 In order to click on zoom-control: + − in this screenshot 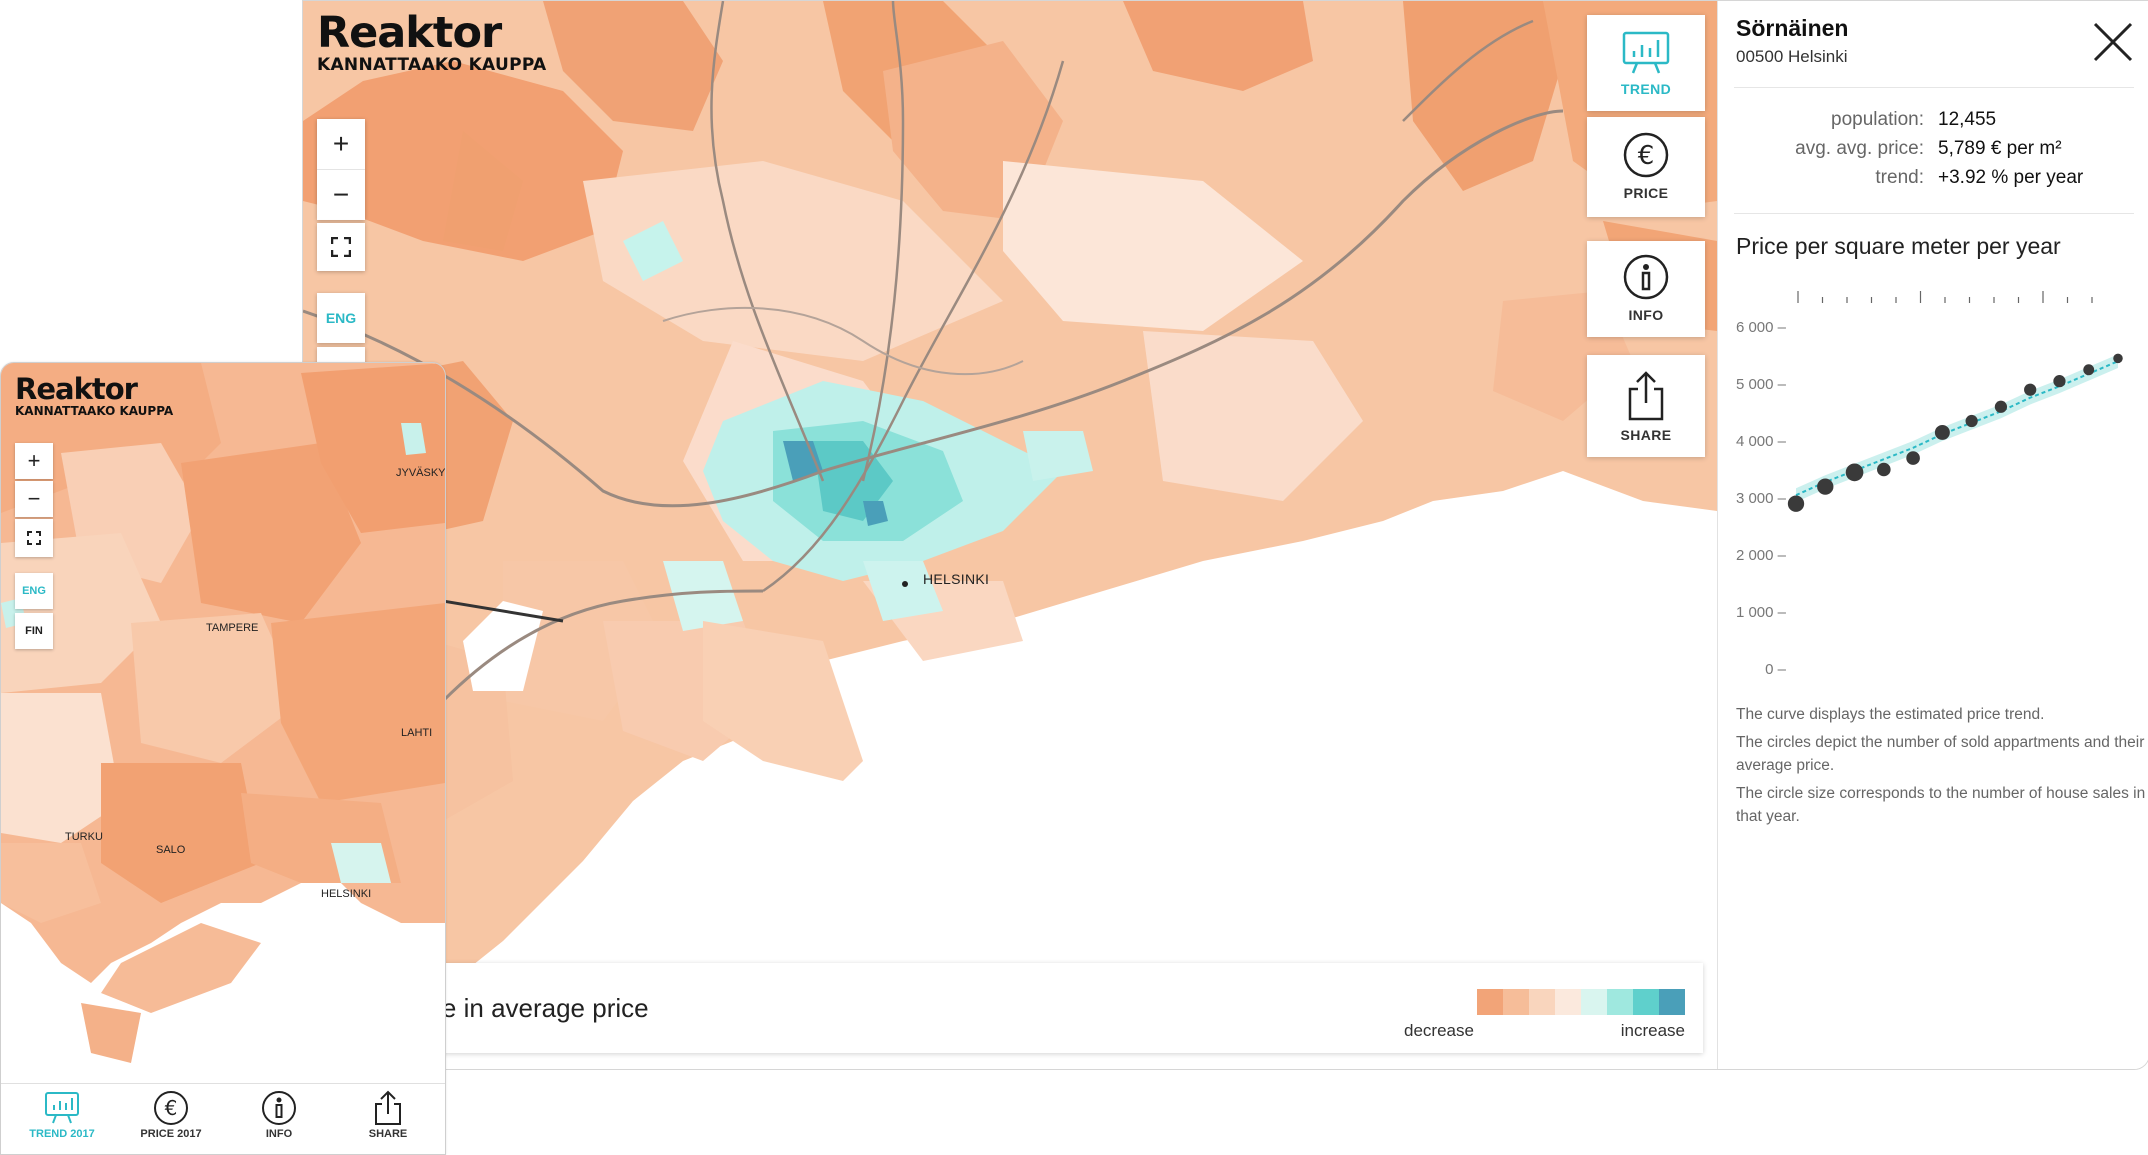, I will do `click(341, 169)`.